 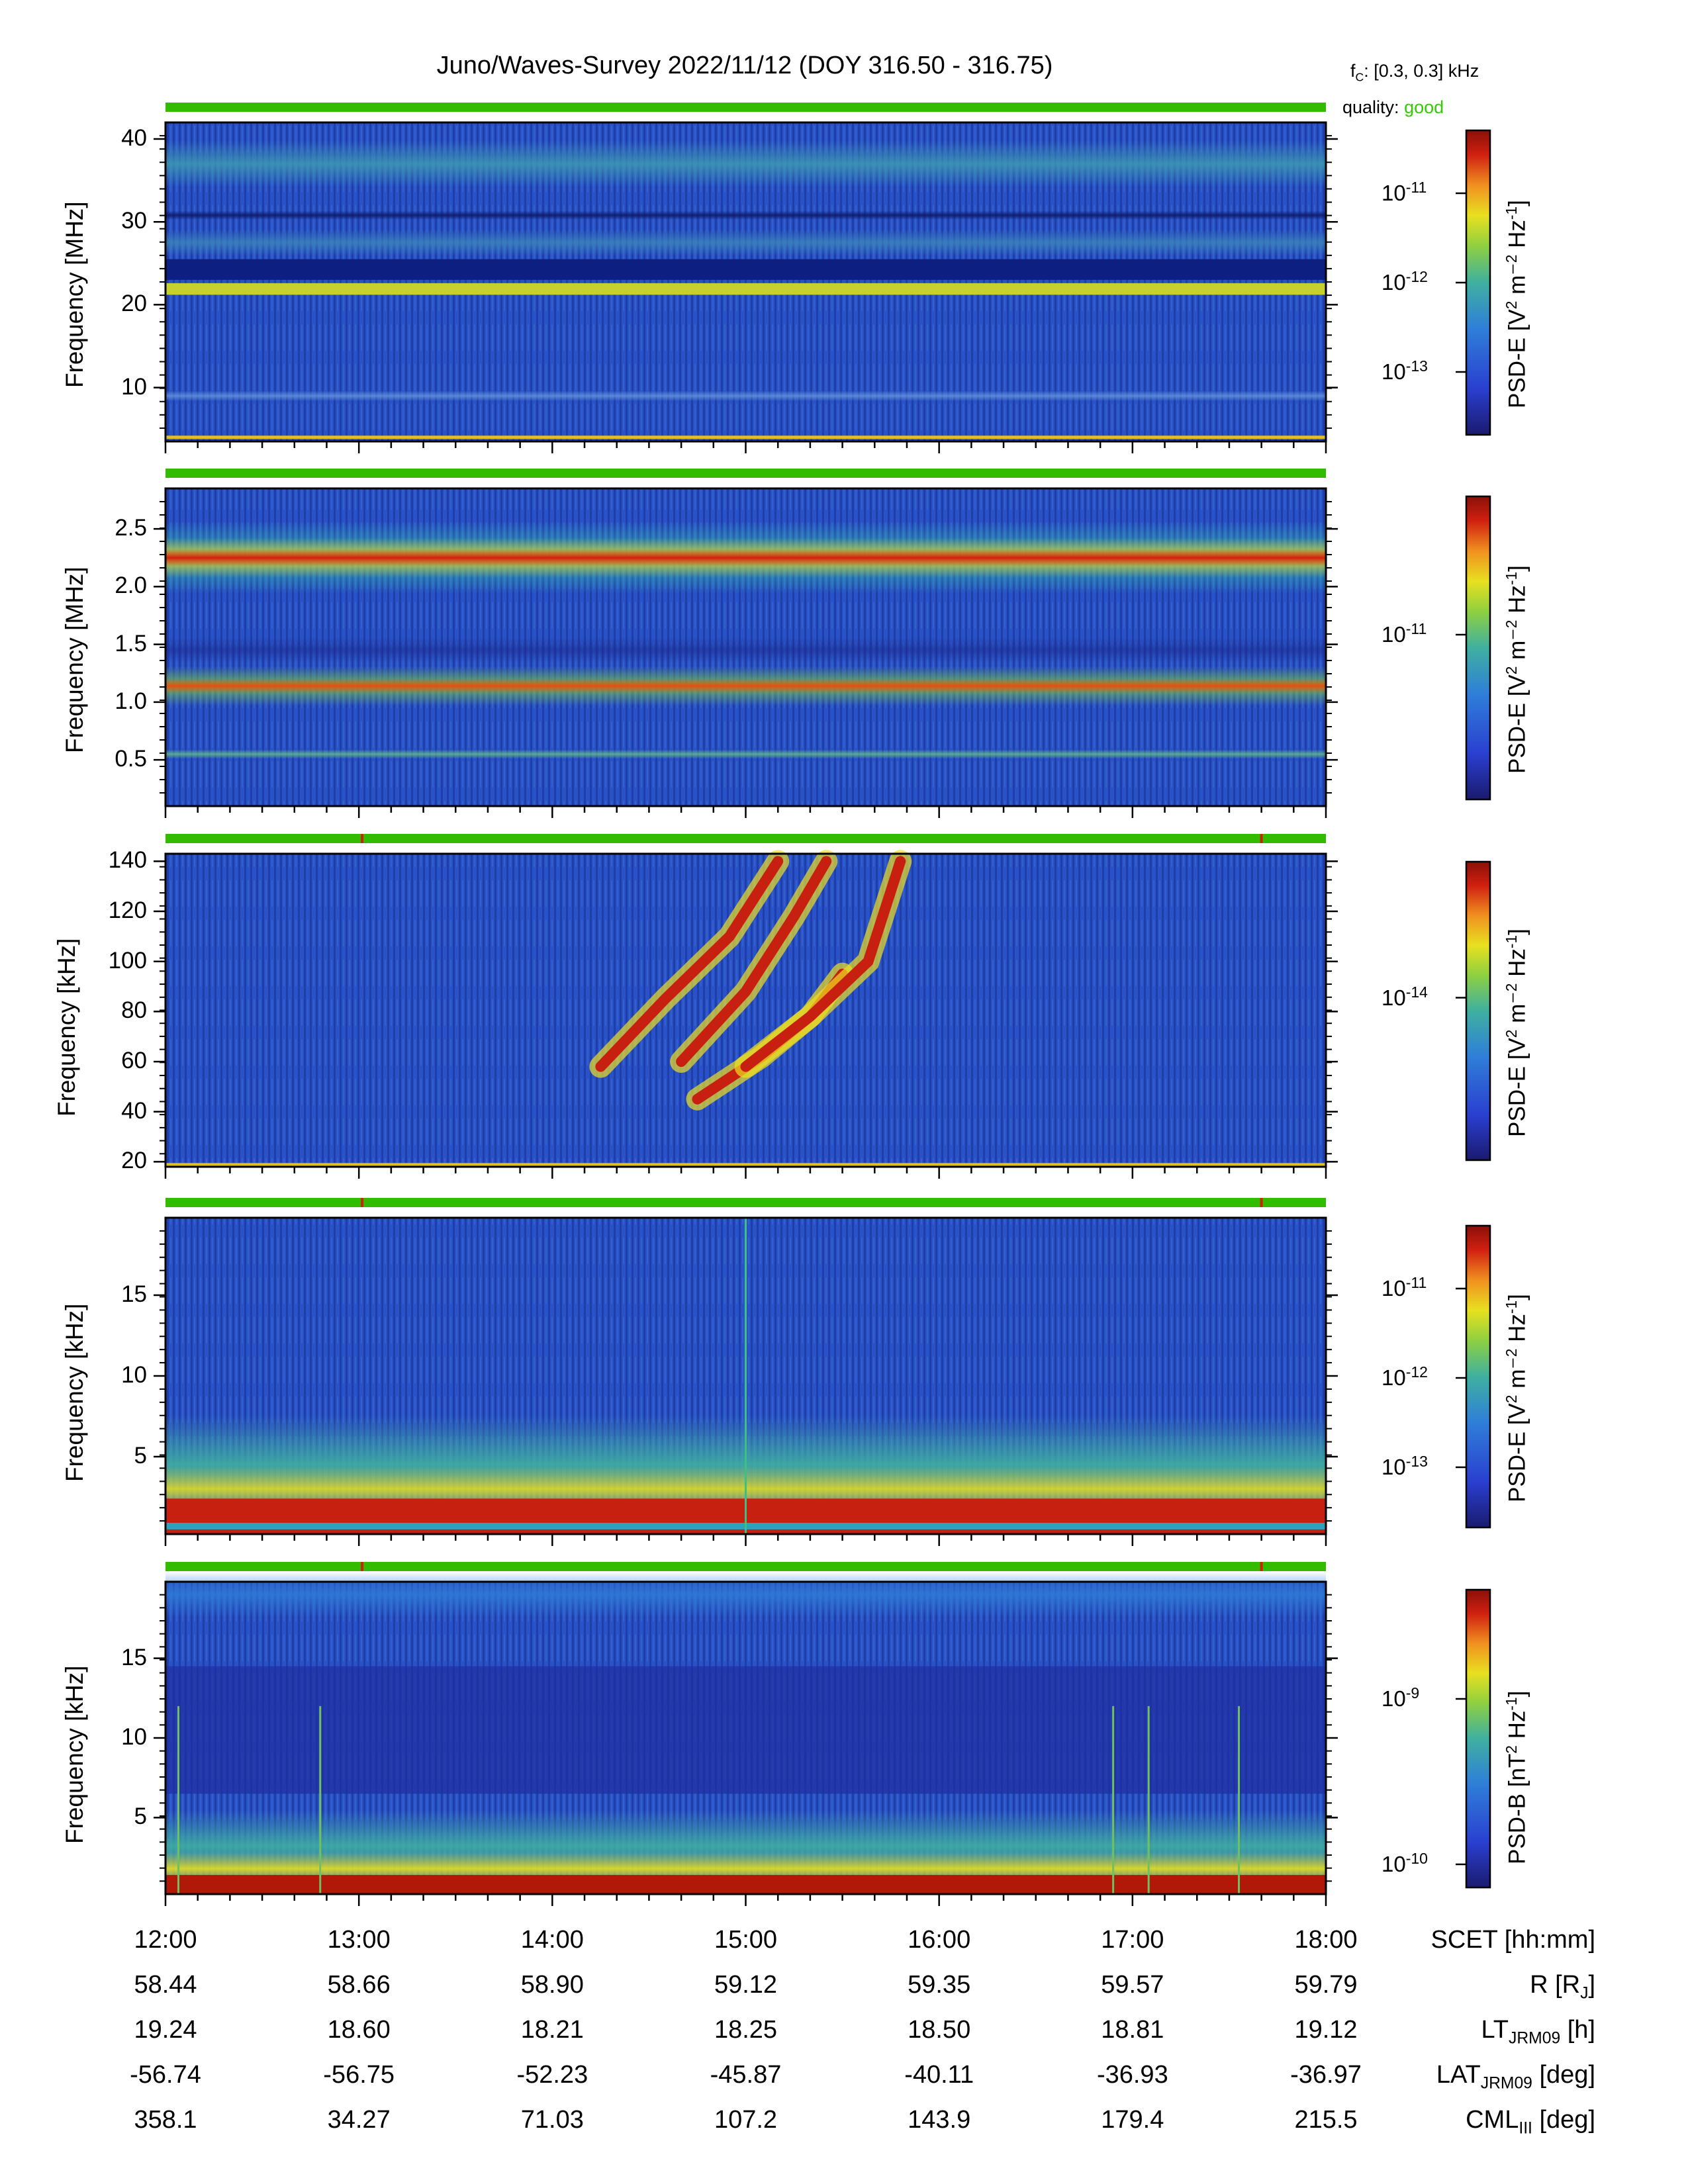 What do you see at coordinates (746, 2075) in the screenshot?
I see `ephemeris-value: -45.87` at bounding box center [746, 2075].